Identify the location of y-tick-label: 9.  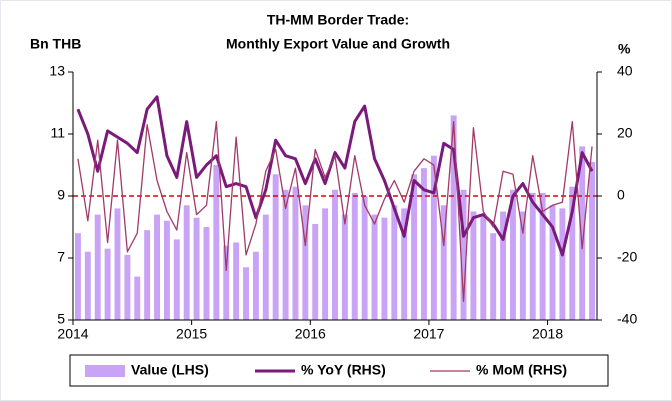
(61, 195).